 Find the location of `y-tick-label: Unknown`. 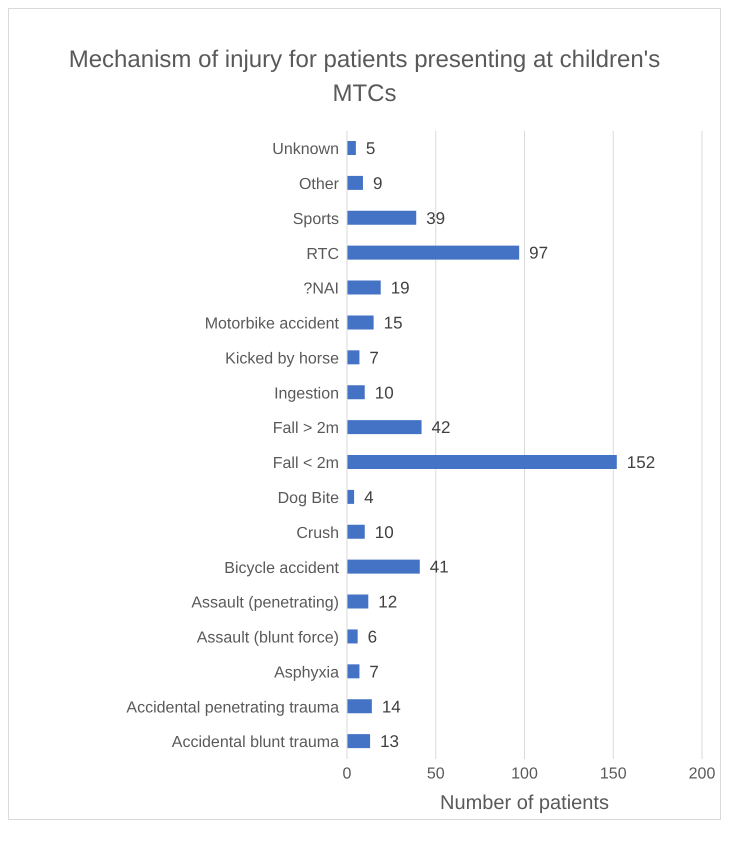

y-tick-label: Unknown is located at coordinates (305, 149).